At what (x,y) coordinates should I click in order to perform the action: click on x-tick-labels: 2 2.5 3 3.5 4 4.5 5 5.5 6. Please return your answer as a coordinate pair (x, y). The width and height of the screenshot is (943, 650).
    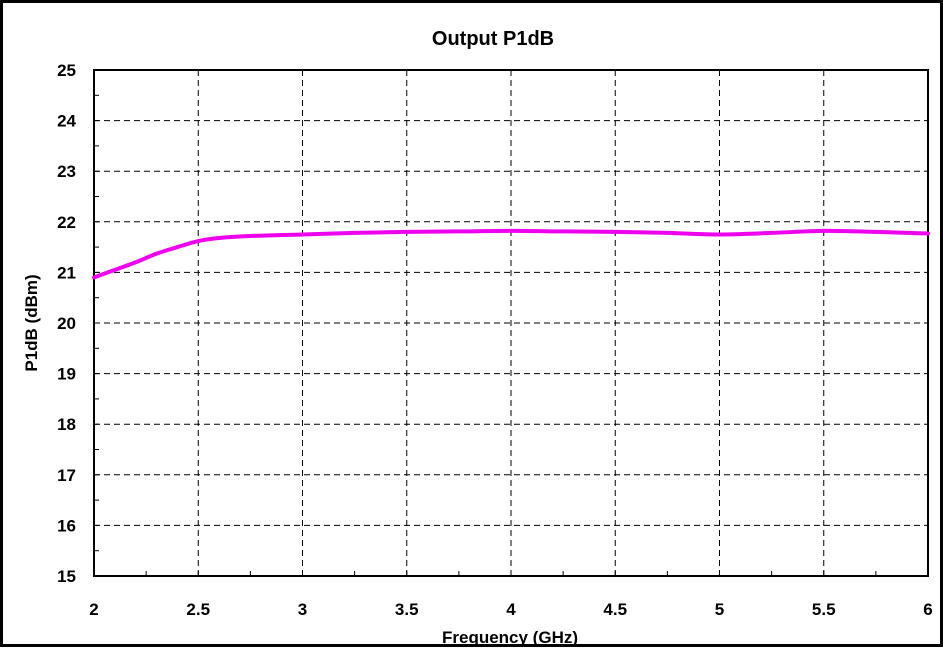
    Looking at the image, I should click on (510, 609).